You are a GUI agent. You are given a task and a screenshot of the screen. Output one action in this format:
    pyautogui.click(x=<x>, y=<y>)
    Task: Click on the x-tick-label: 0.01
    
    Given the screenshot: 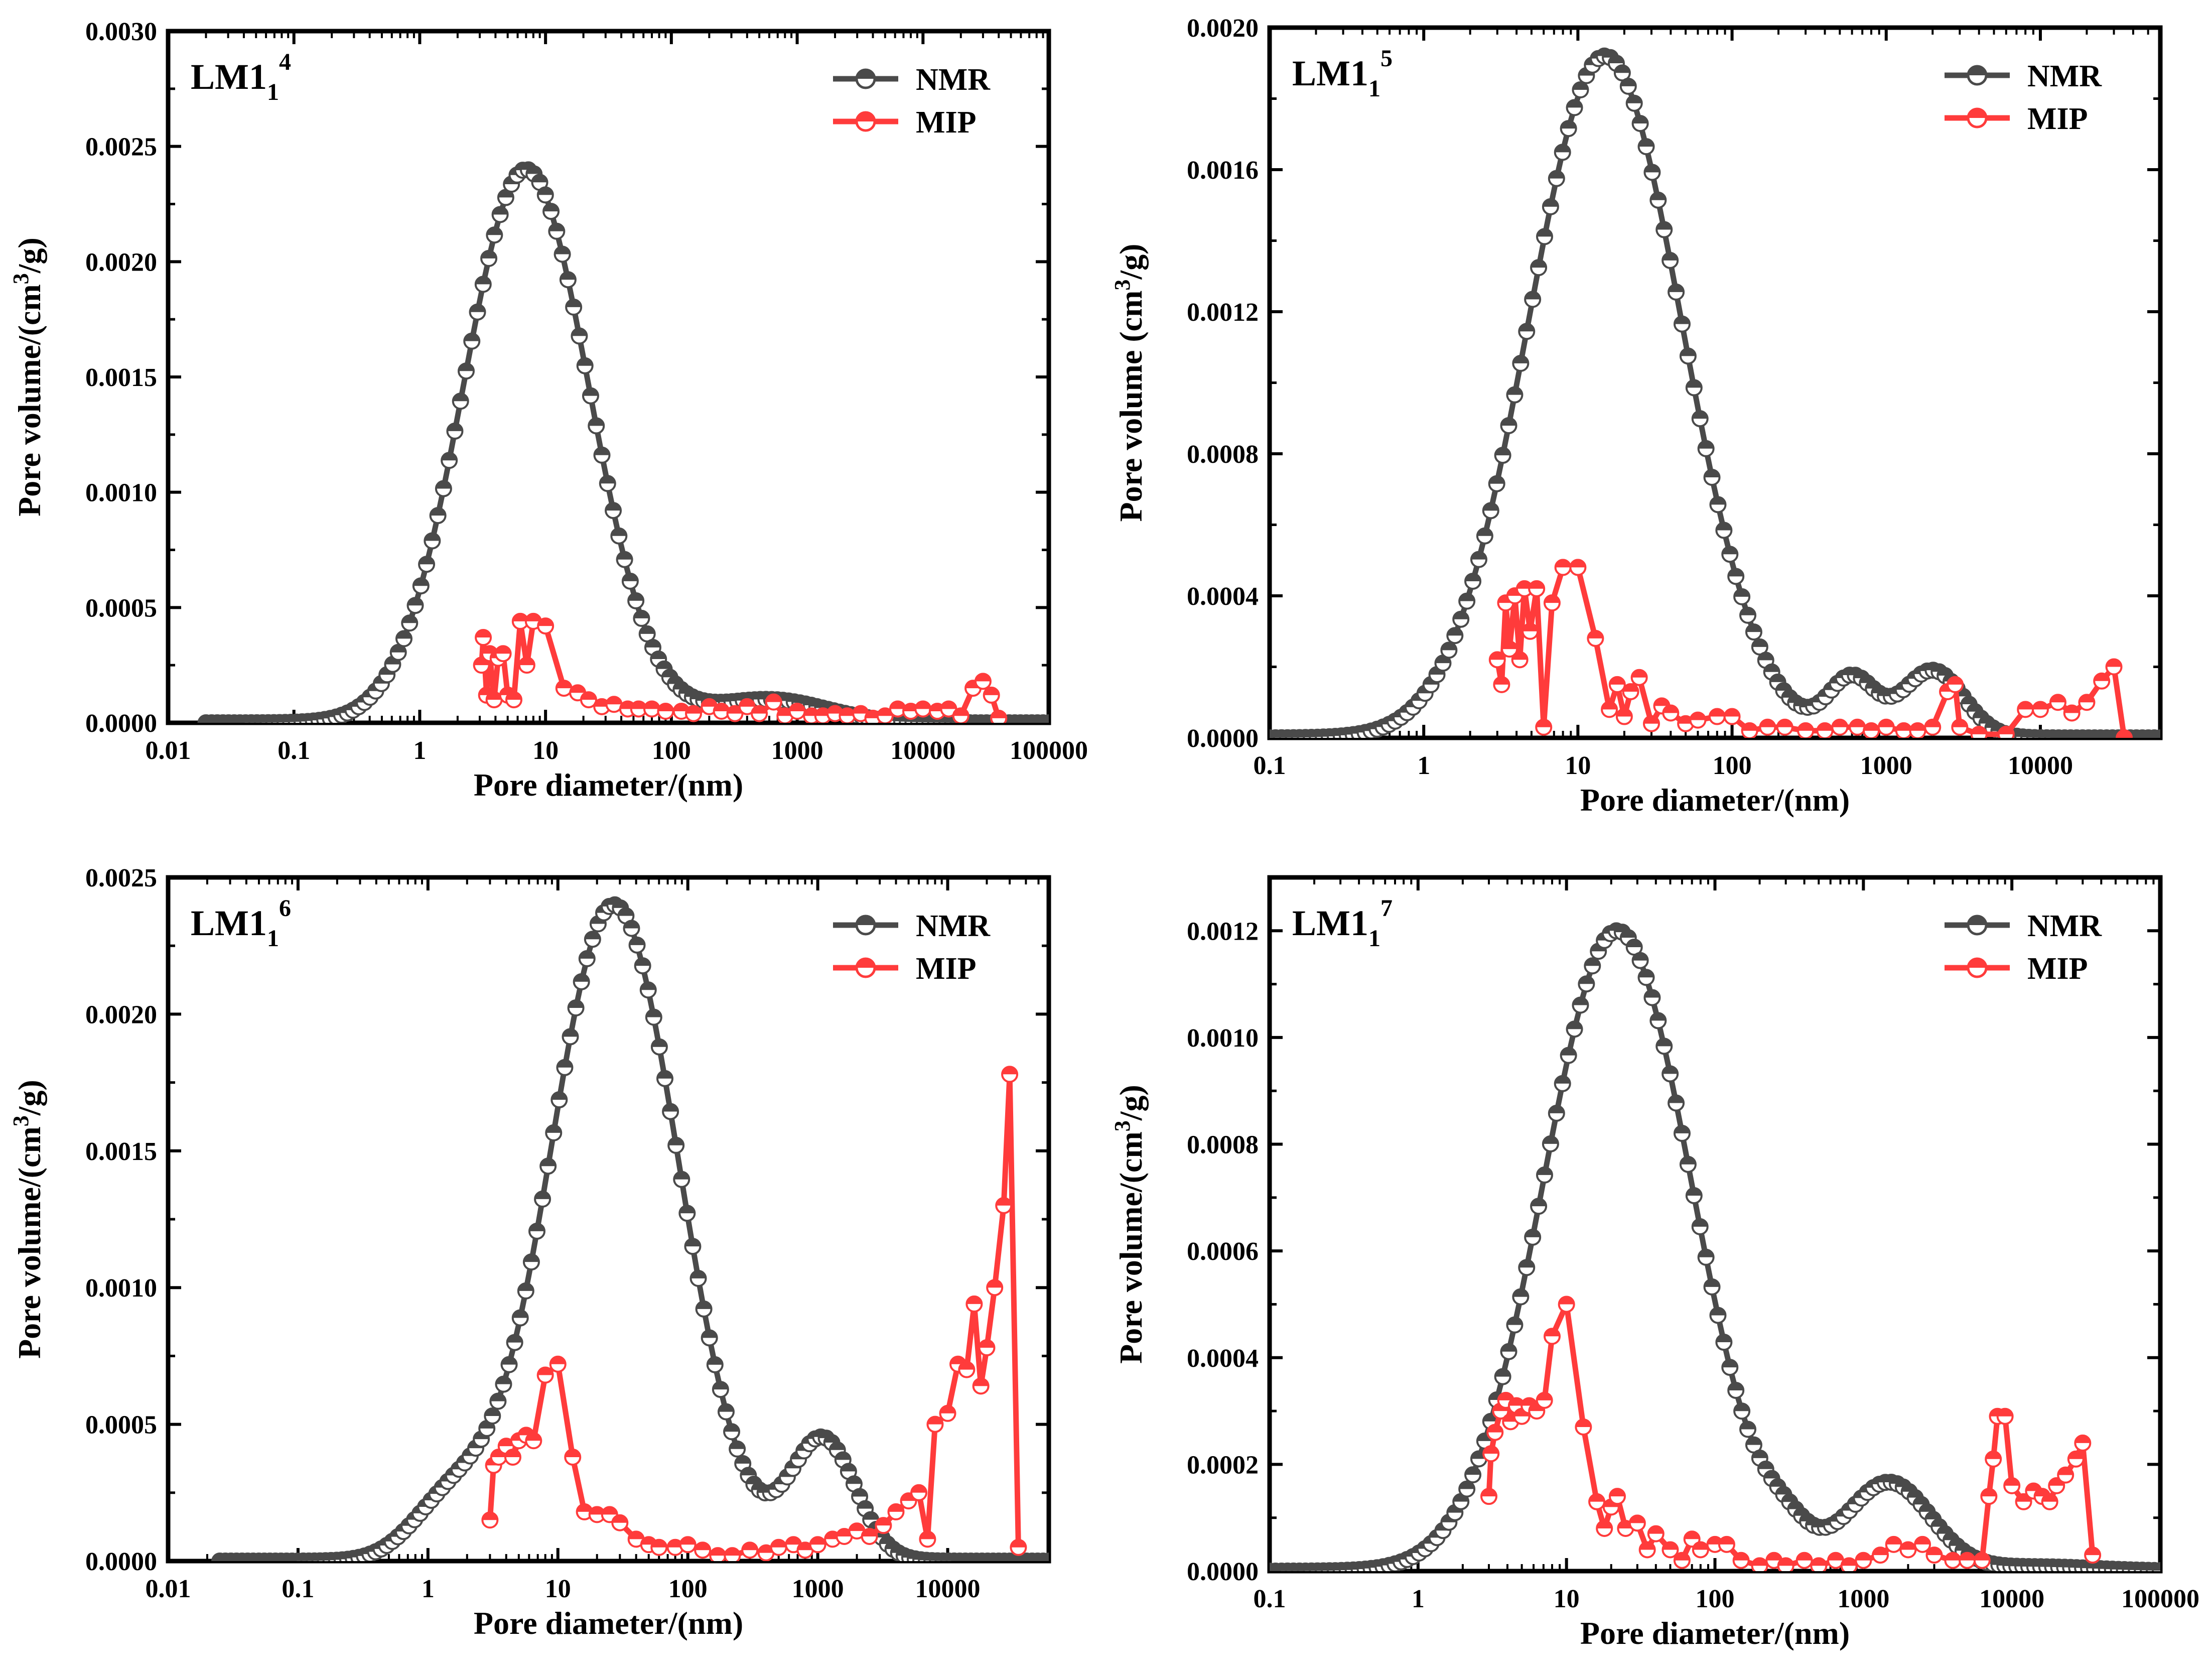 What is the action you would take?
    pyautogui.click(x=168, y=750)
    